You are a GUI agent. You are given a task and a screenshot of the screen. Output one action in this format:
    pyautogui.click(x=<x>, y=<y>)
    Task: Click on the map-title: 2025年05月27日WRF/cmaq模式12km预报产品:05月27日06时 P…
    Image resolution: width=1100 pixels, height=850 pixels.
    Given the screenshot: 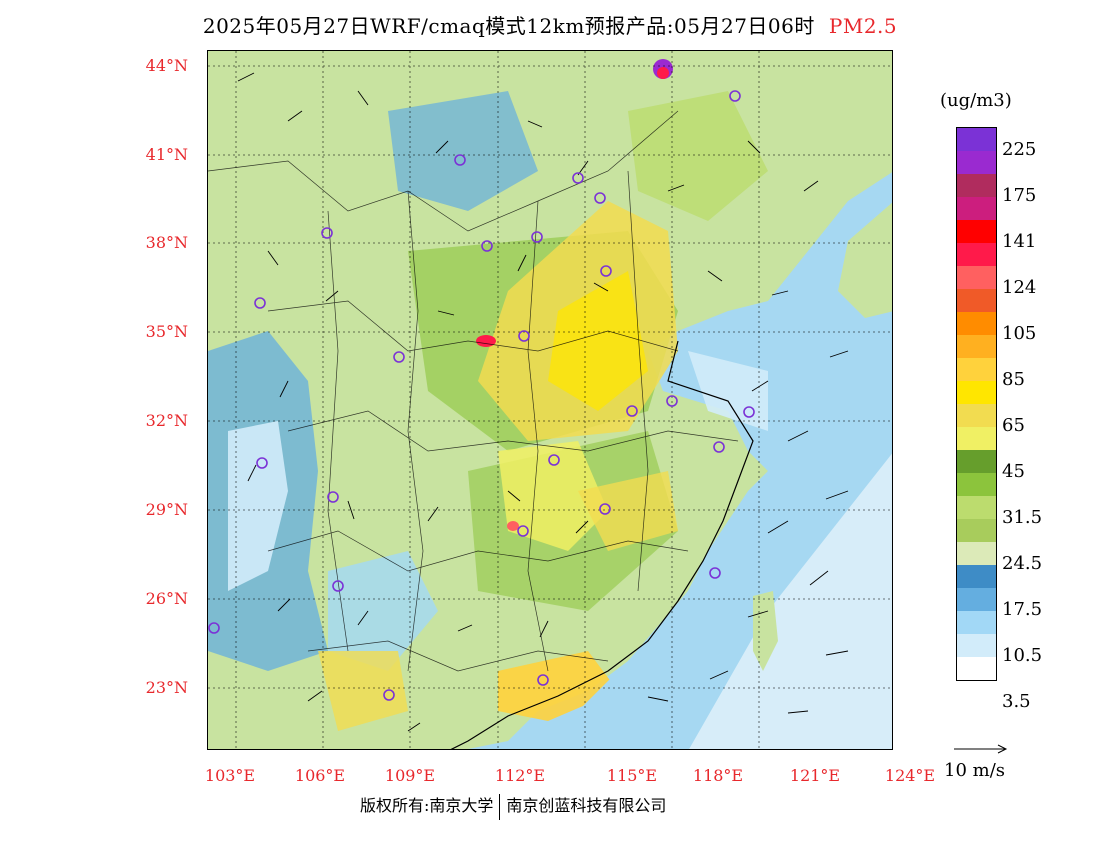 What is the action you would take?
    pyautogui.click(x=550, y=24)
    